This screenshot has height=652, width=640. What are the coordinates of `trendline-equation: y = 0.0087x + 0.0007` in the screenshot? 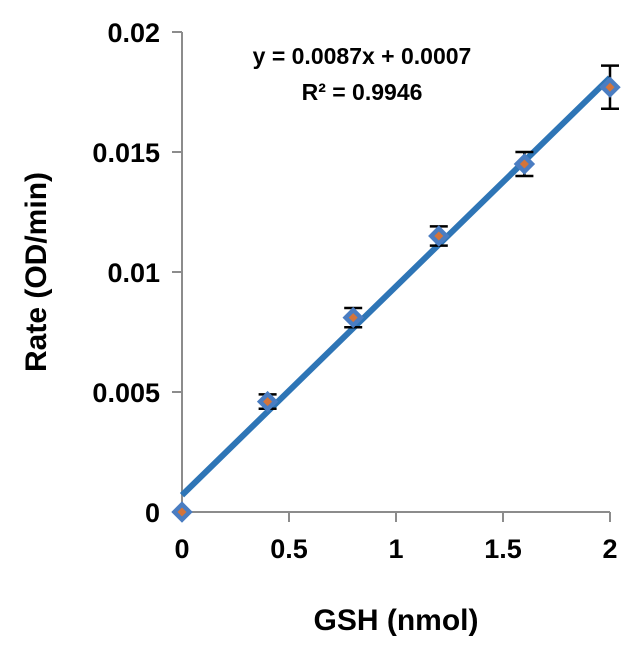 It's located at (362, 56).